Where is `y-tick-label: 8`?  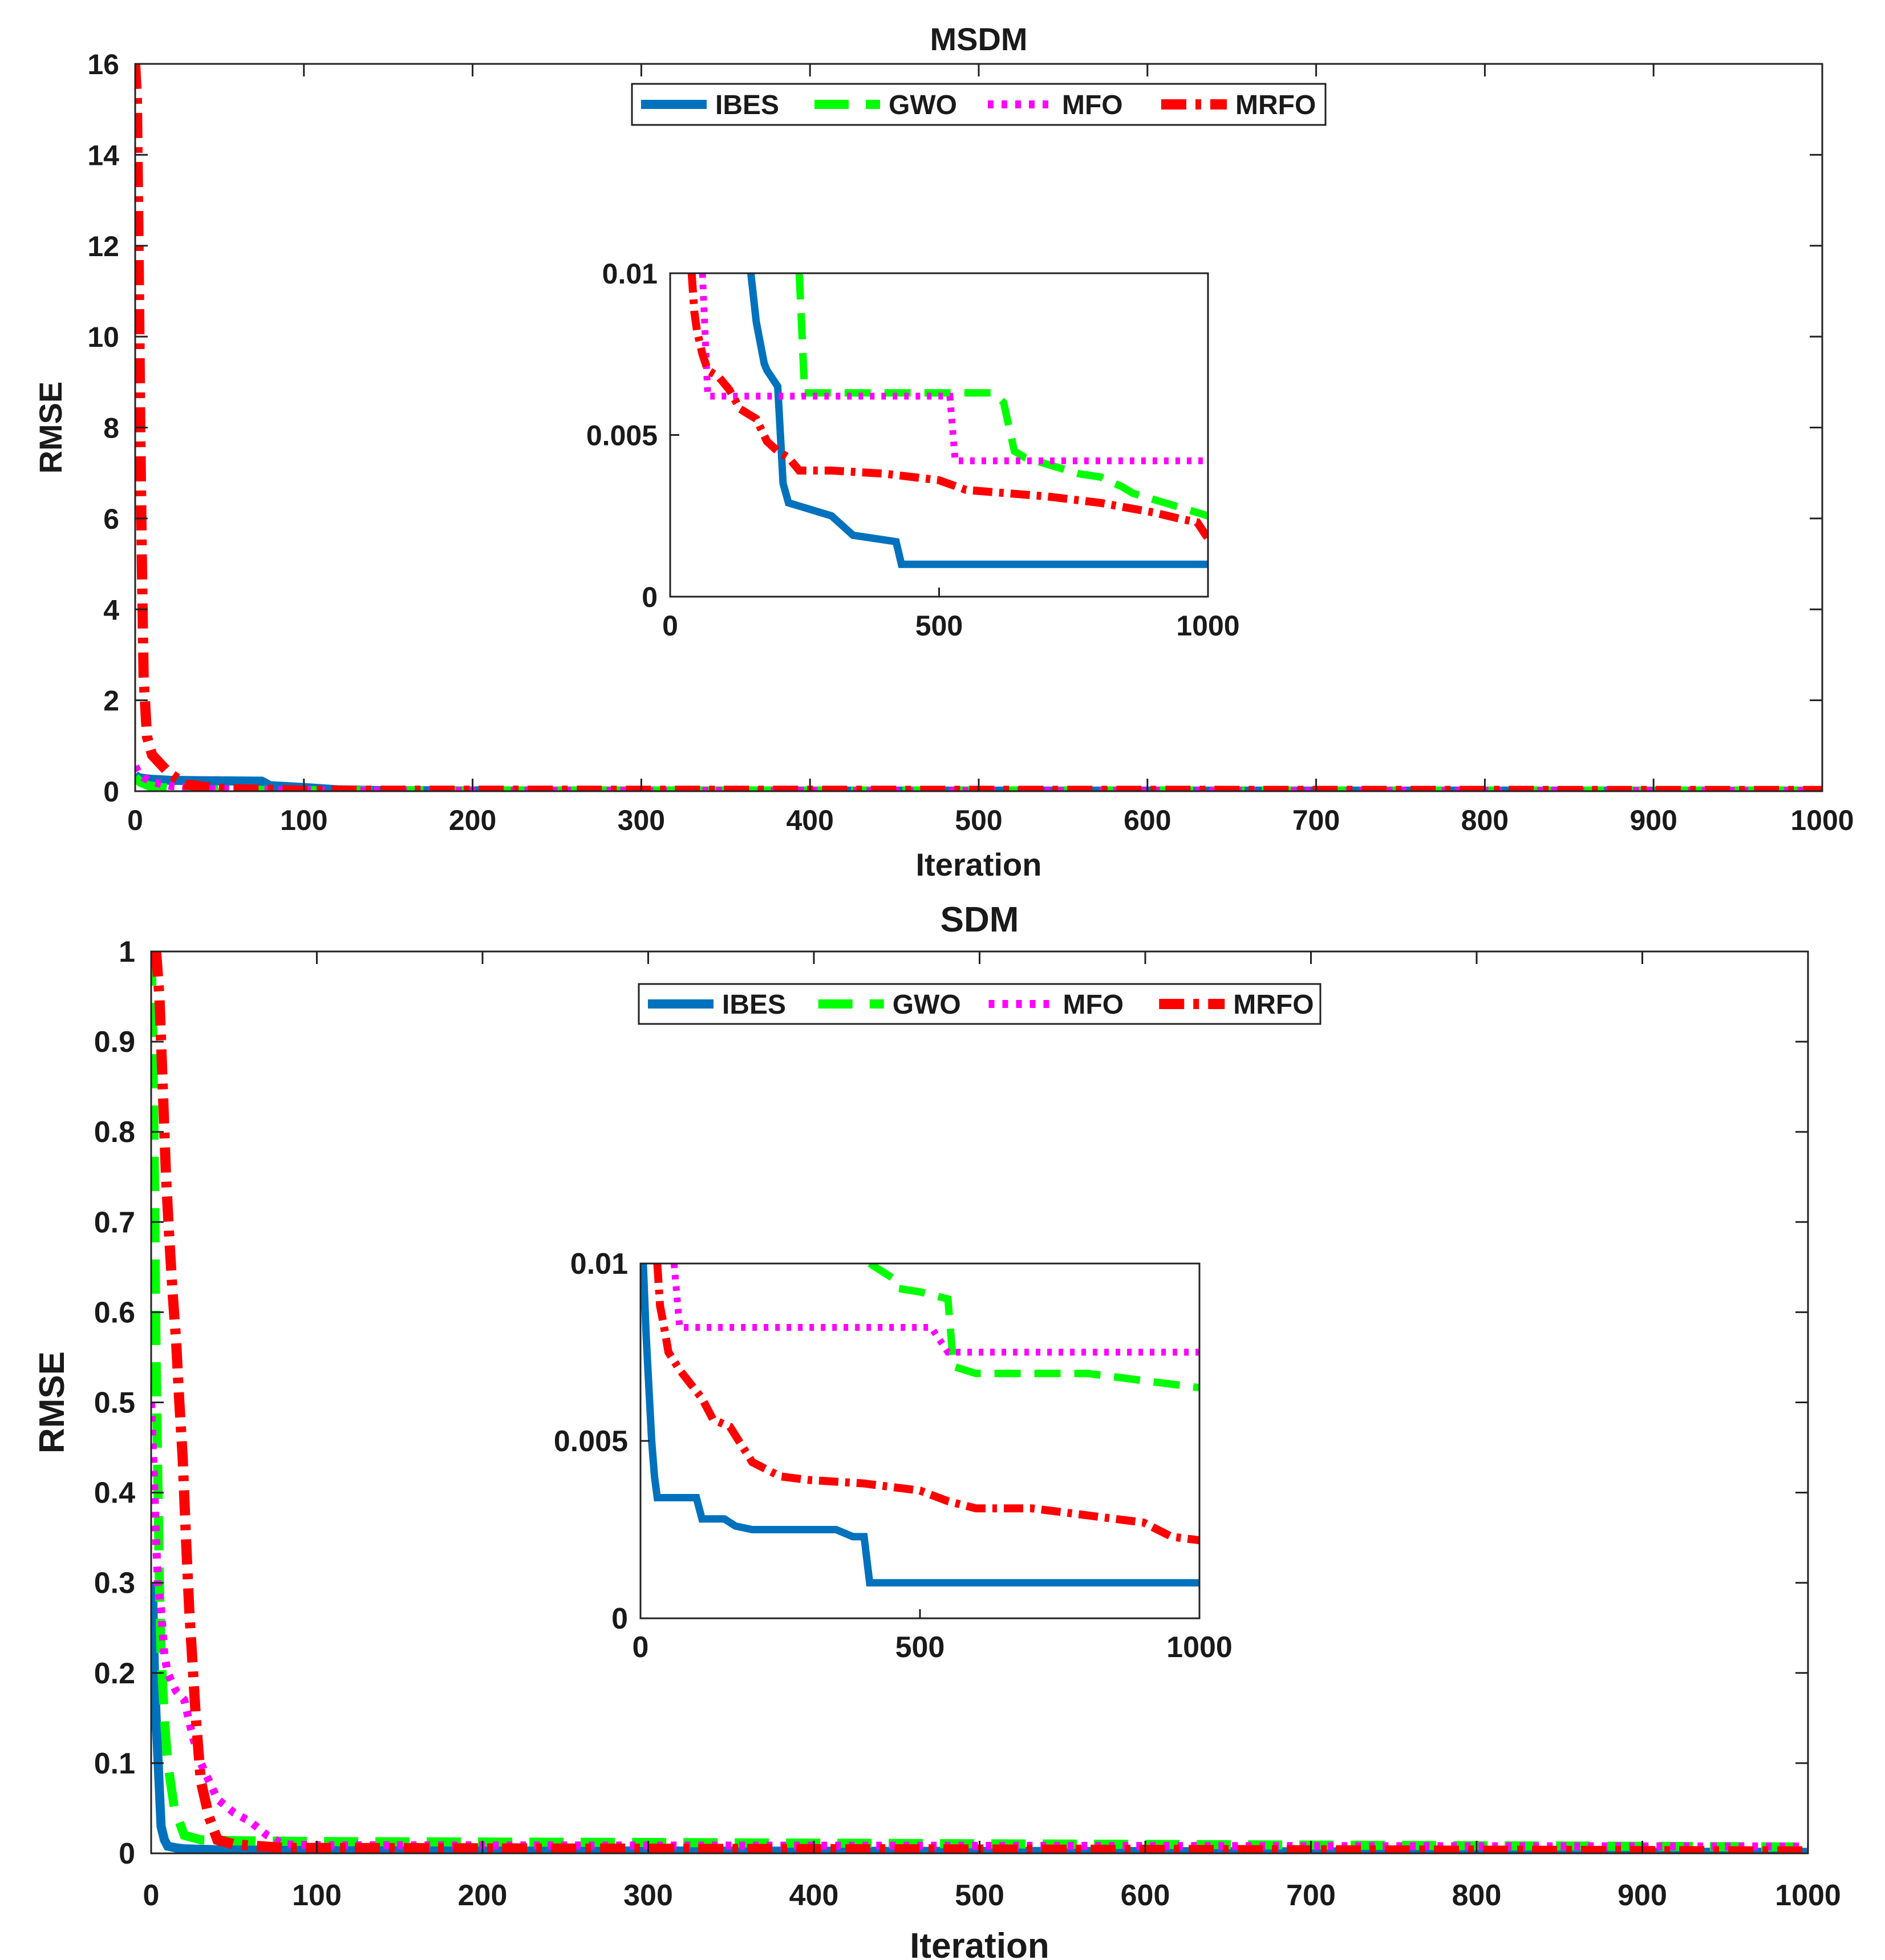 y-tick-label: 8 is located at coordinates (111, 428).